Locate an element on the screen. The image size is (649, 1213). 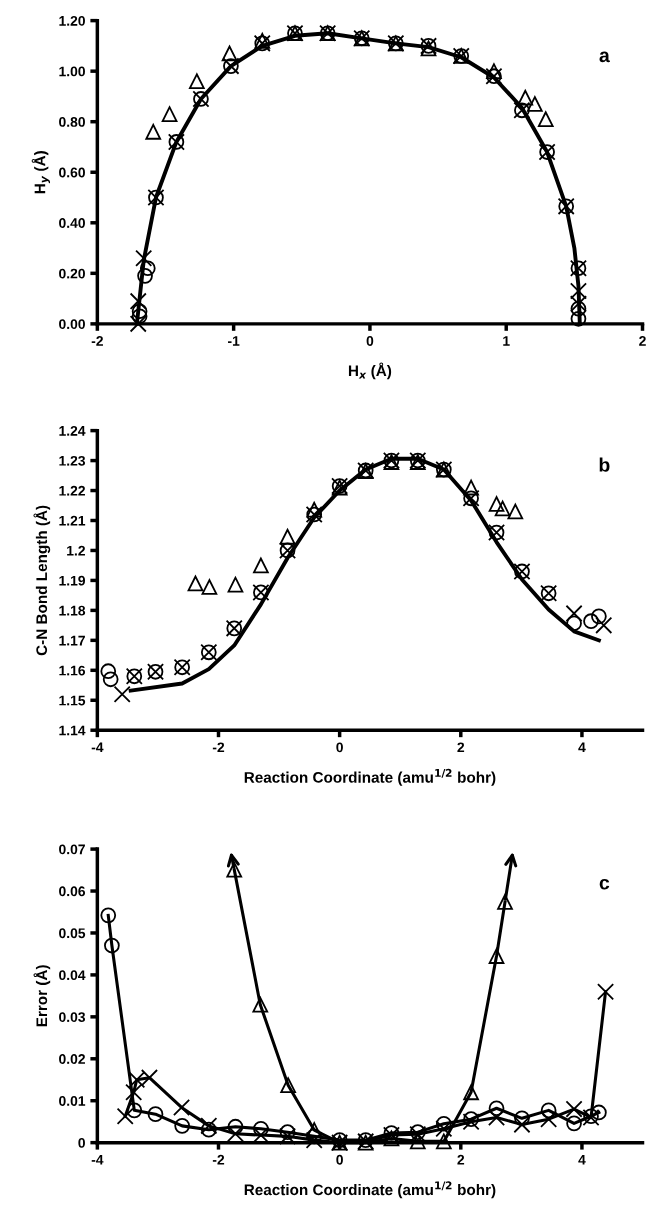
y-tick-label: 1.00 is located at coordinates (72, 71).